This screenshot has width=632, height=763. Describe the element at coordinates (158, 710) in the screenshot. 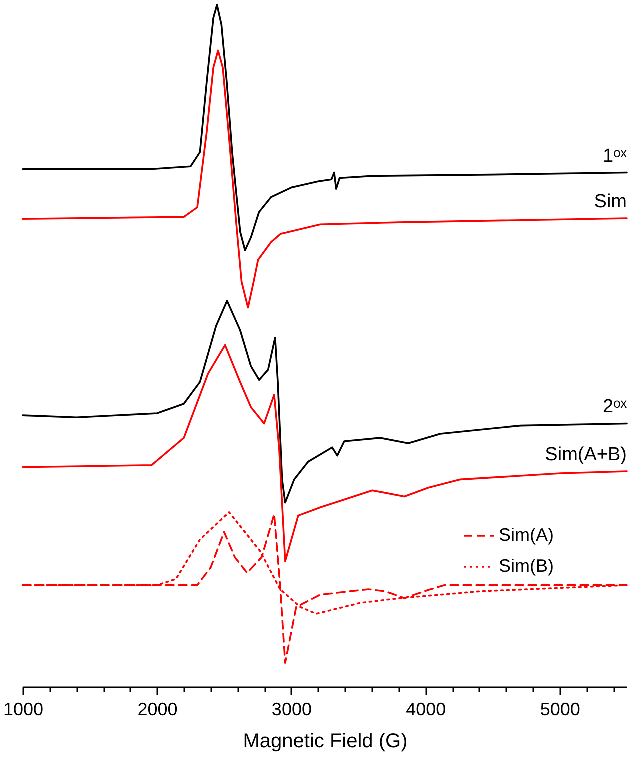

I see `x-tick-label: 2000` at that location.